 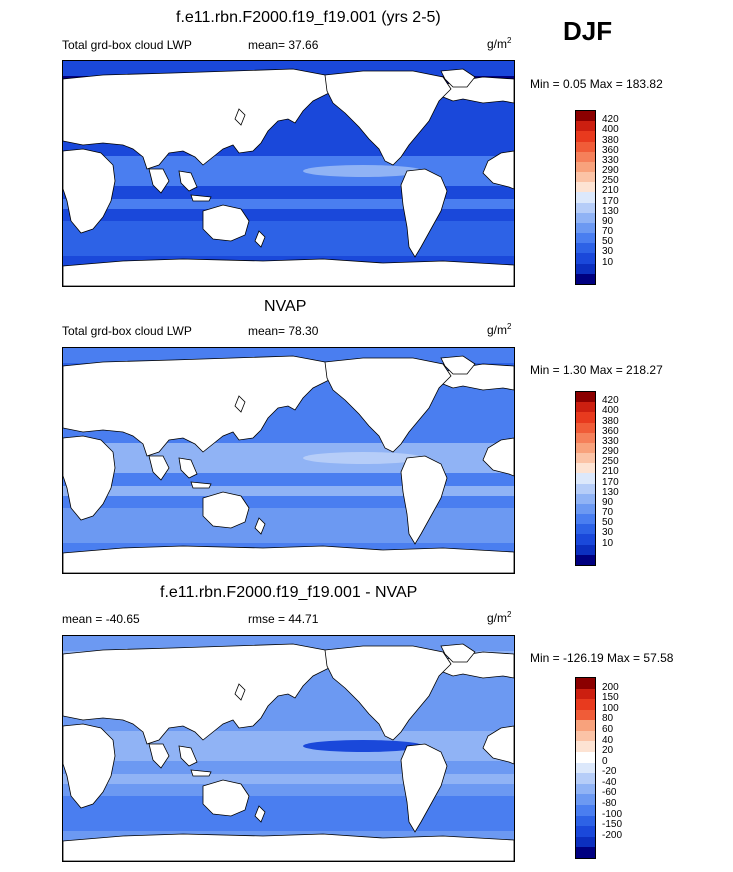 What do you see at coordinates (289, 592) in the screenshot?
I see `panel-3-title: f.e11.rbn.F2000.f19_f19.001 - NVAP` at bounding box center [289, 592].